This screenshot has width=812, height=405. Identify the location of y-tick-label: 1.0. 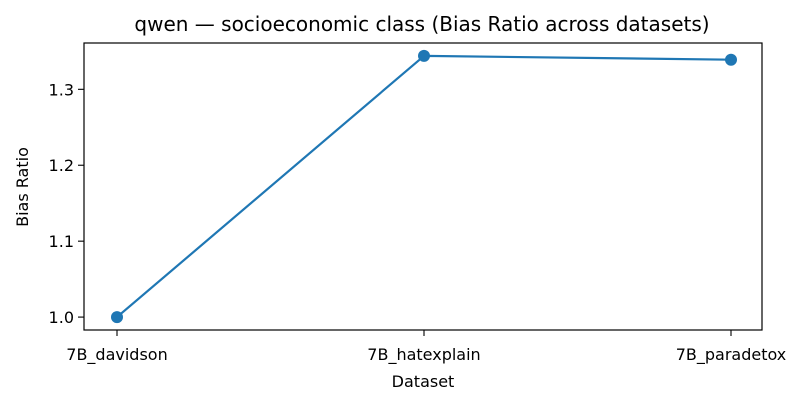
(61, 317).